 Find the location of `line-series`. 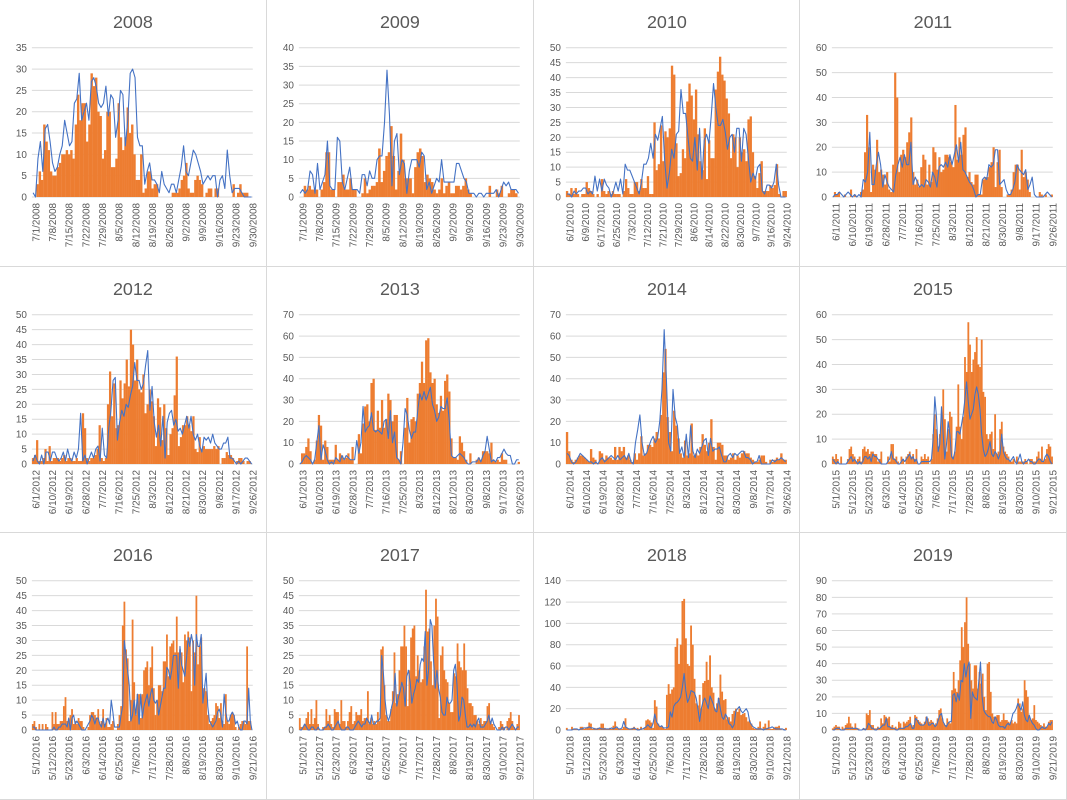

line-series is located at coordinates (409, 675).